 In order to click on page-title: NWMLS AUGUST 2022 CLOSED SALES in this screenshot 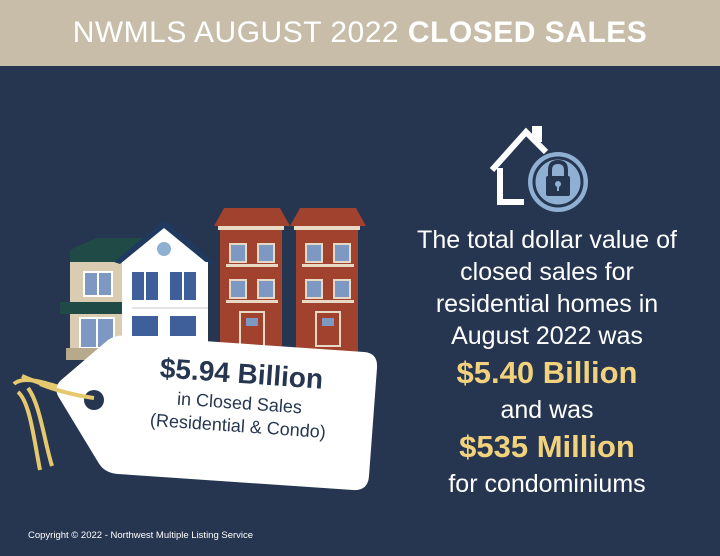, I will do `click(360, 33)`.